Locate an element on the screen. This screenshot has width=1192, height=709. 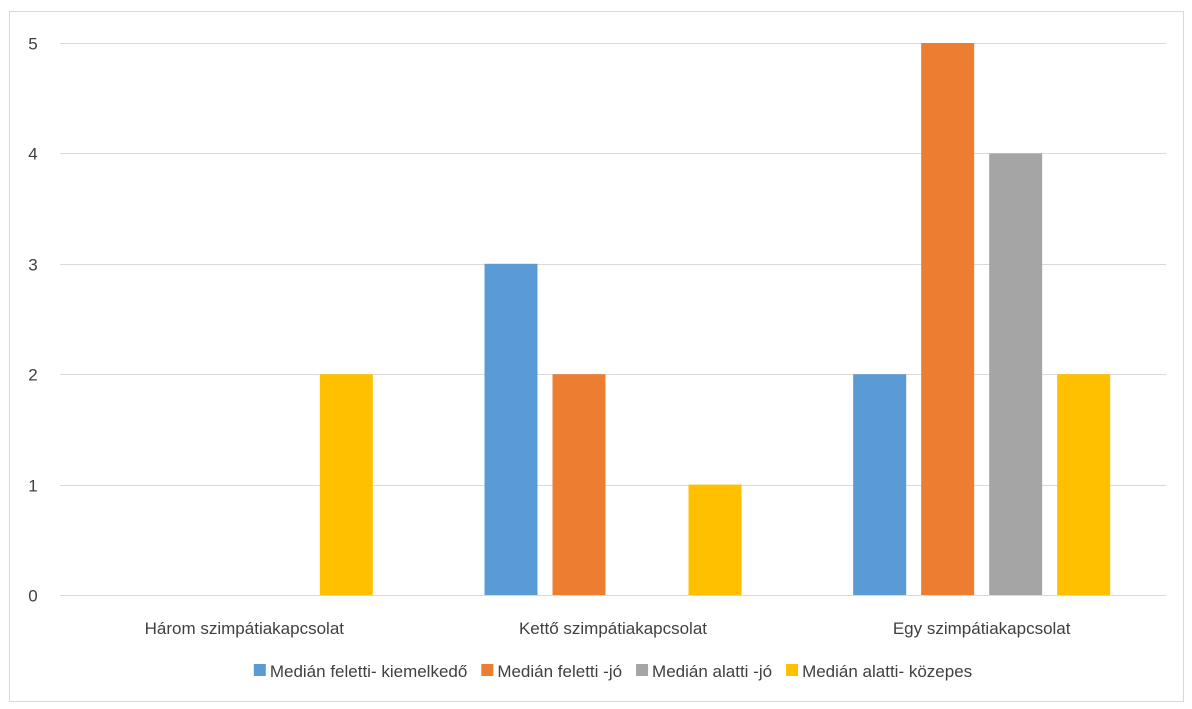
y-tick-label: 3 is located at coordinates (32, 265).